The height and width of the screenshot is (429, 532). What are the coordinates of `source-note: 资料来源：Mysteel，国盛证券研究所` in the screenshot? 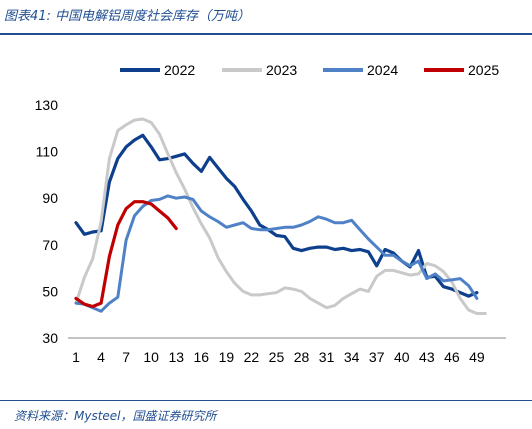 It's located at (115, 416).